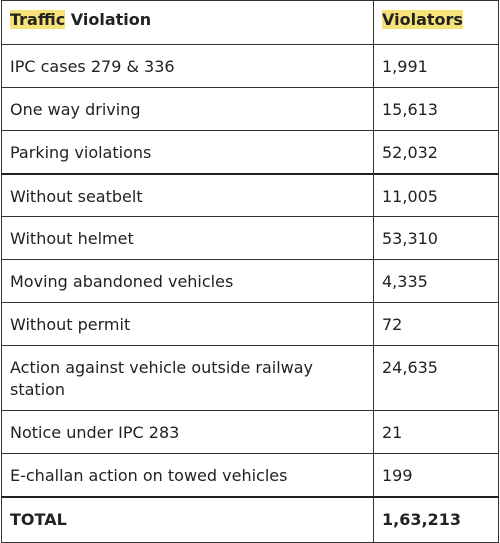 This screenshot has width=500, height=543. I want to click on violators-cell: 72, so click(436, 324).